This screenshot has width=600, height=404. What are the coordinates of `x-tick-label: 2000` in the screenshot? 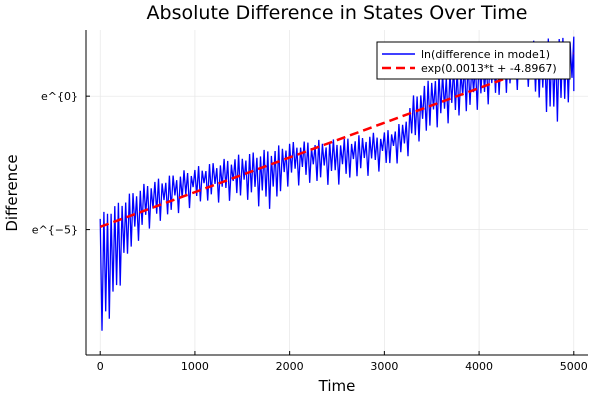 It's located at (290, 366).